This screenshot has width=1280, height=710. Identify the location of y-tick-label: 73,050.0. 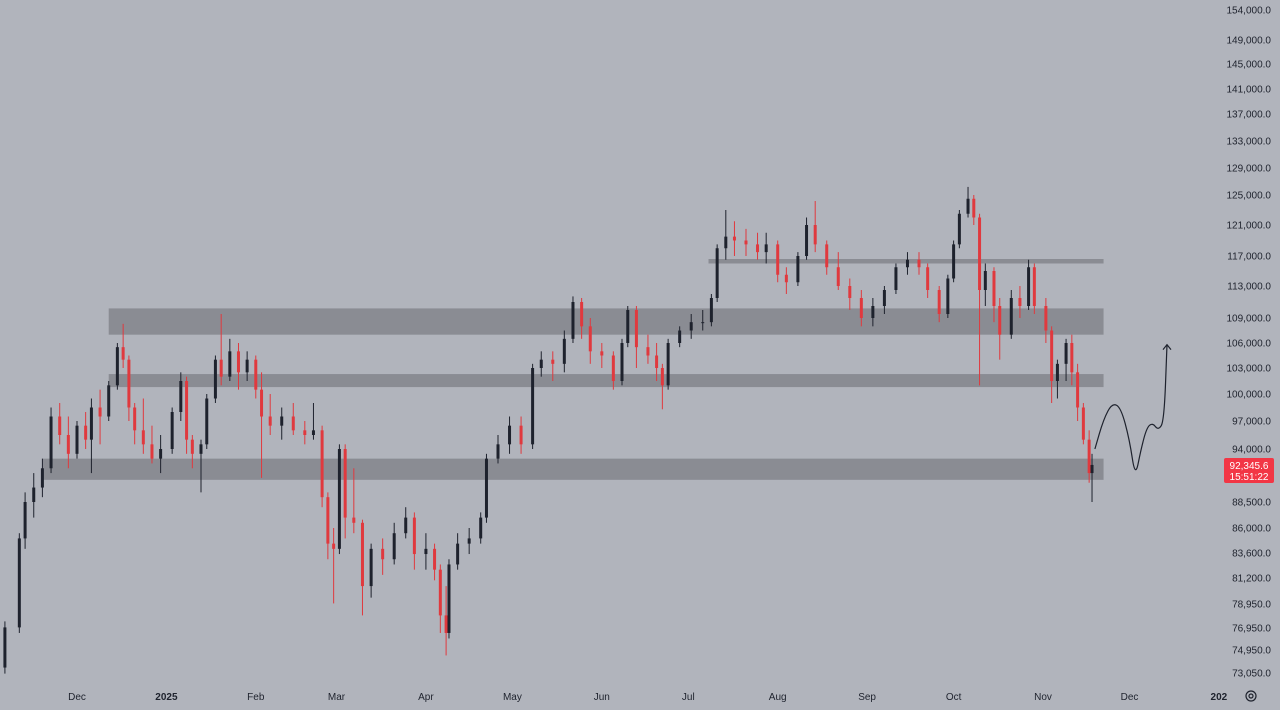
(1251, 674).